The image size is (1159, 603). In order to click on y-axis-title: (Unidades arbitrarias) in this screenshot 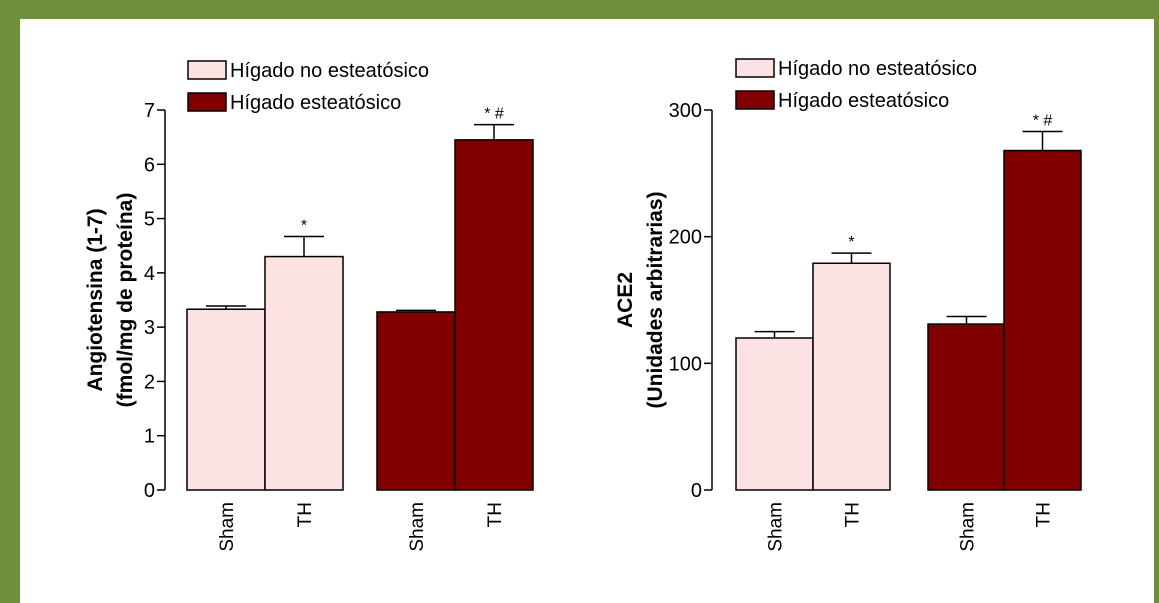, I will do `click(655, 299)`.